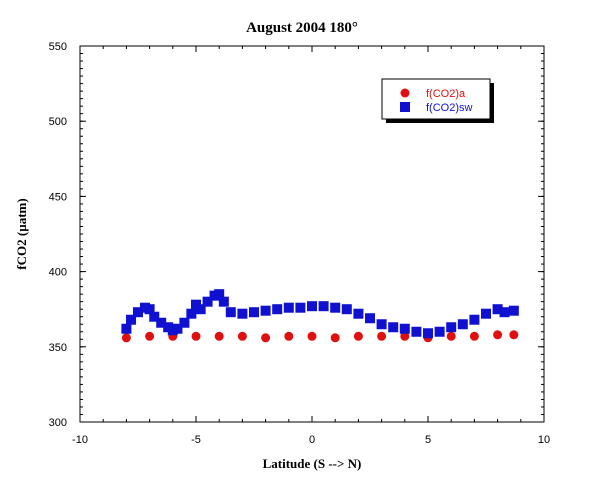 Image resolution: width=593 pixels, height=487 pixels. I want to click on series-layer, so click(320, 316).